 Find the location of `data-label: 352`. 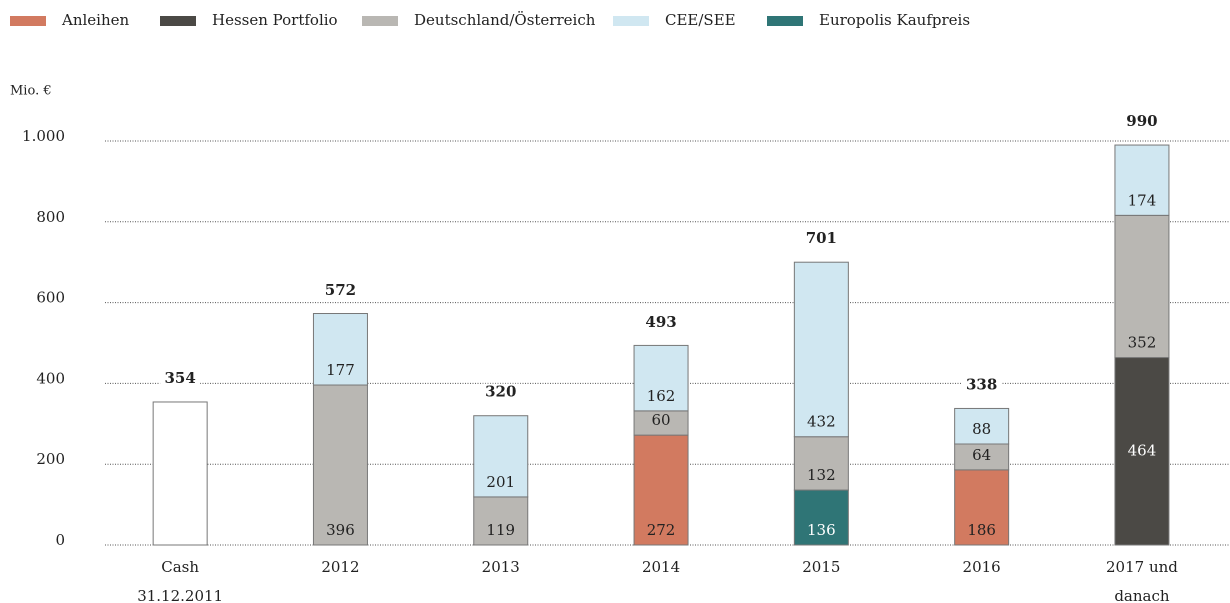

data-label: 352 is located at coordinates (1142, 343).